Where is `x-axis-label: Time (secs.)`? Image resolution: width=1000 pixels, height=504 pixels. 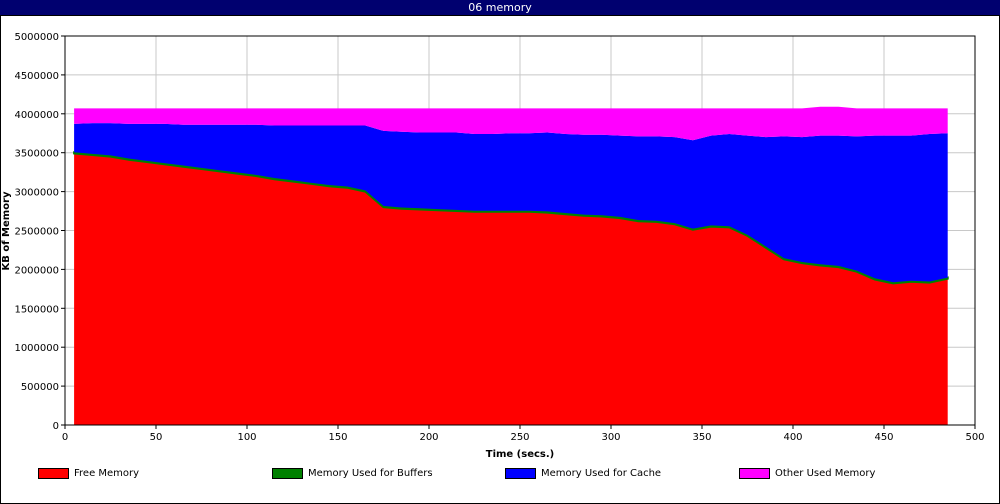
x-axis-label: Time (secs.) is located at coordinates (520, 454).